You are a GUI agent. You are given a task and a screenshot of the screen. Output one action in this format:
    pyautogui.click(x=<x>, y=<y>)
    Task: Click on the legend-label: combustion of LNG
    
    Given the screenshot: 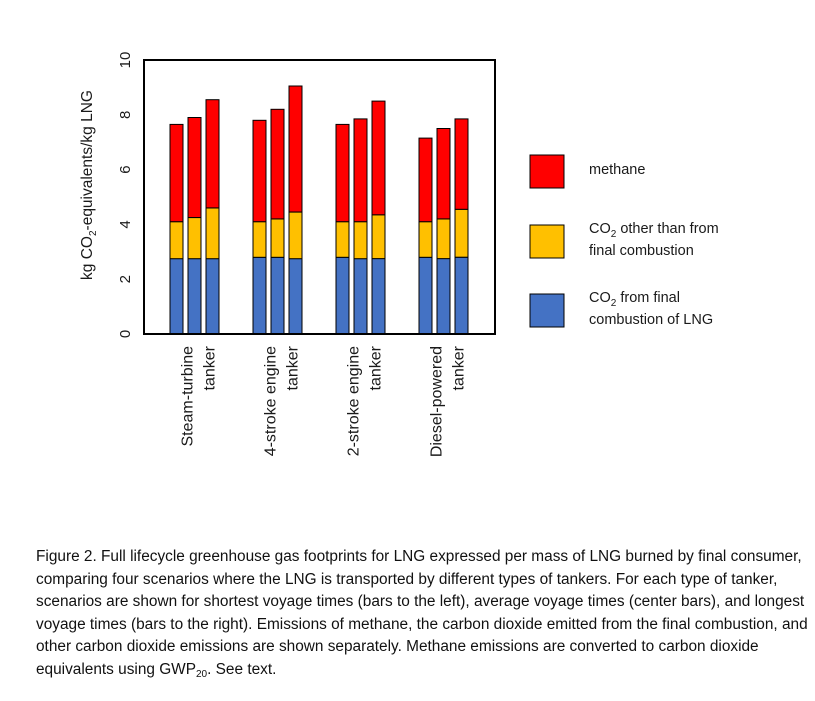 What is the action you would take?
    pyautogui.click(x=651, y=320)
    